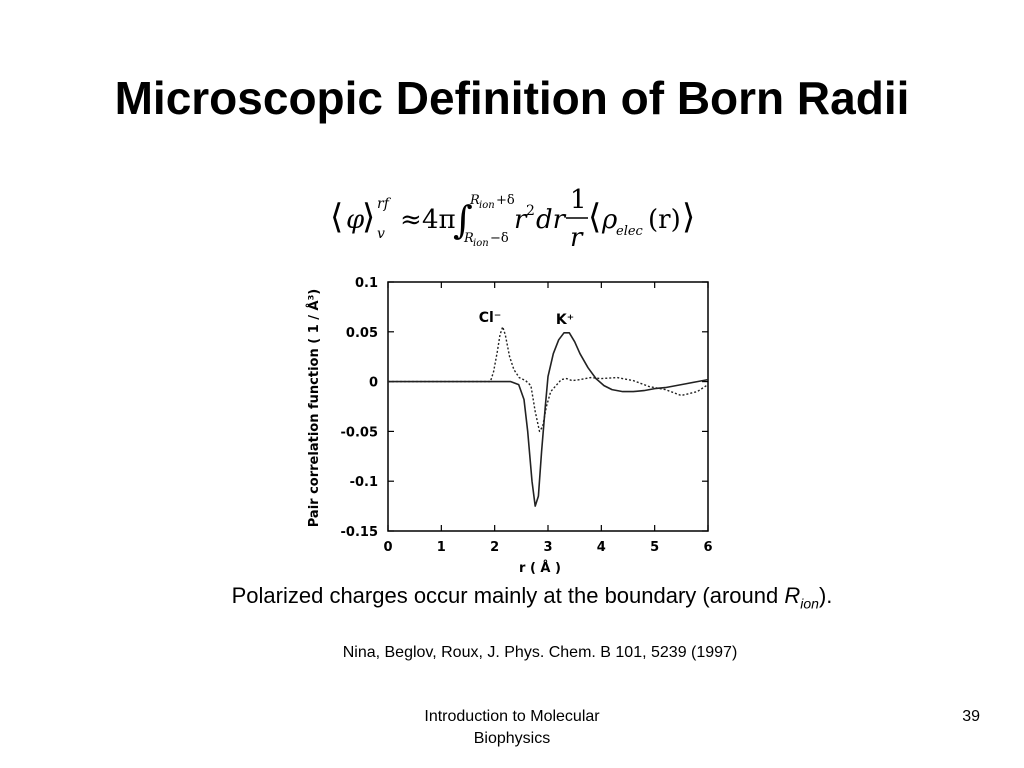 This screenshot has width=1024, height=768. What do you see at coordinates (540, 568) in the screenshot?
I see `x-axis-label: r ( Å )` at bounding box center [540, 568].